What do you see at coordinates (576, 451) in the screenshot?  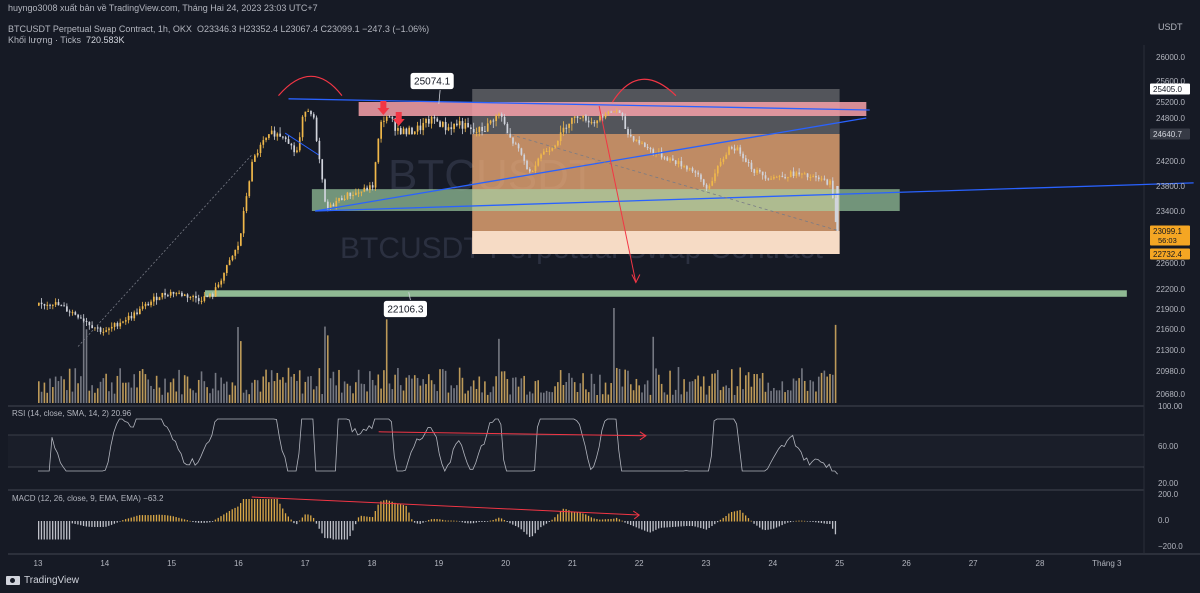 I see `rsi-band` at bounding box center [576, 451].